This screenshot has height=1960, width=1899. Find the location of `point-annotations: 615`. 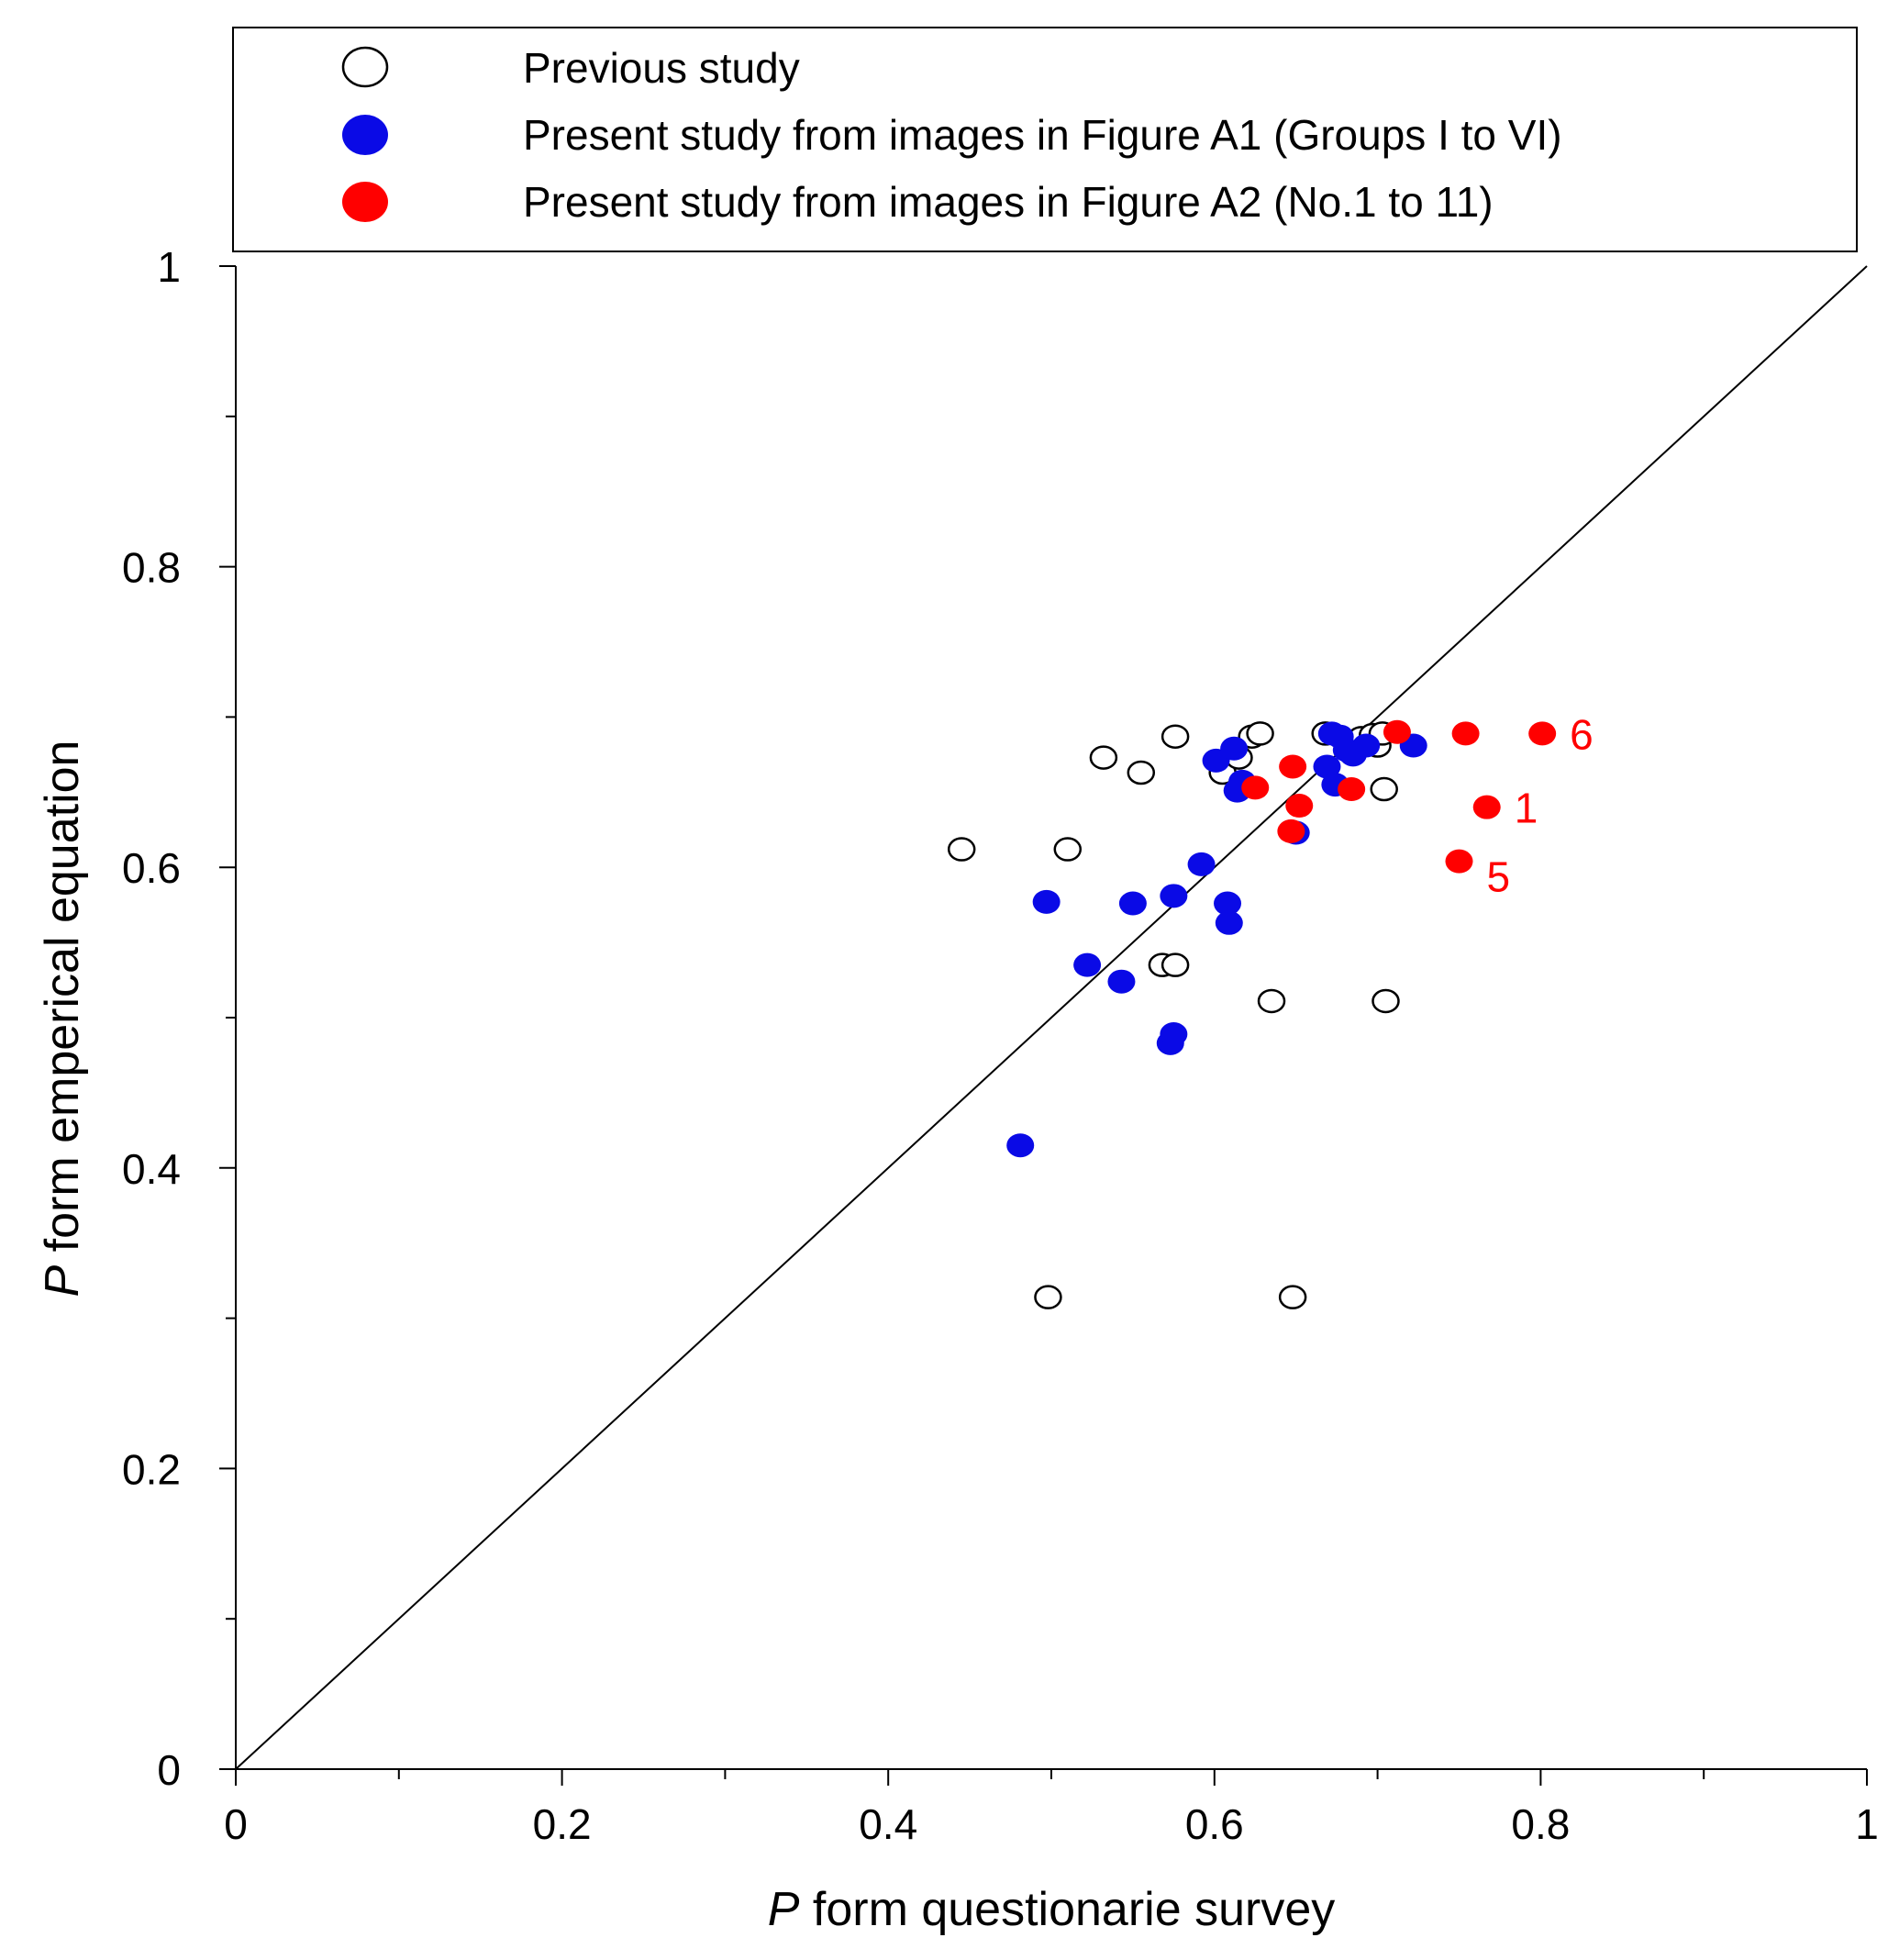

point-annotations: 615 is located at coordinates (1540, 805).